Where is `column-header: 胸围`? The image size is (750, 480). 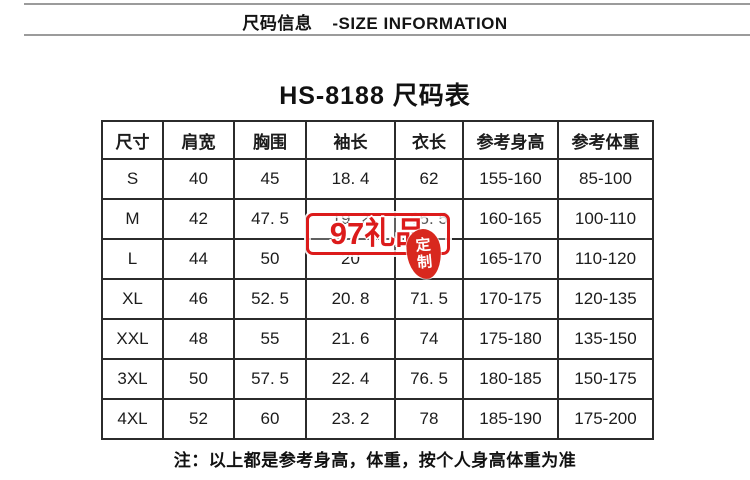 column-header: 胸围 is located at coordinates (270, 140).